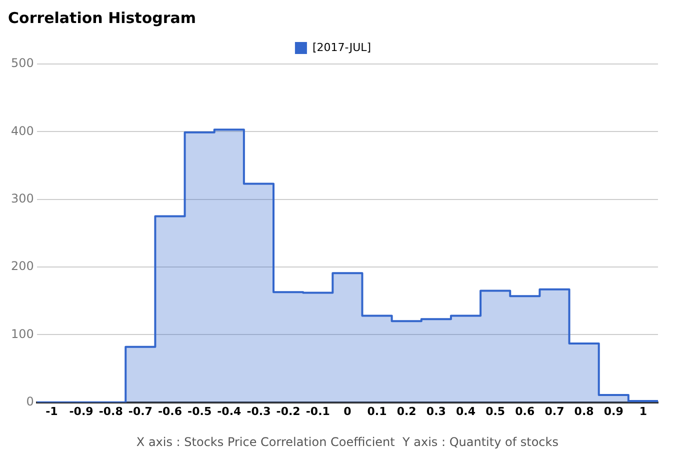 The height and width of the screenshot is (462, 680). I want to click on x-tick-label: 0.4, so click(466, 411).